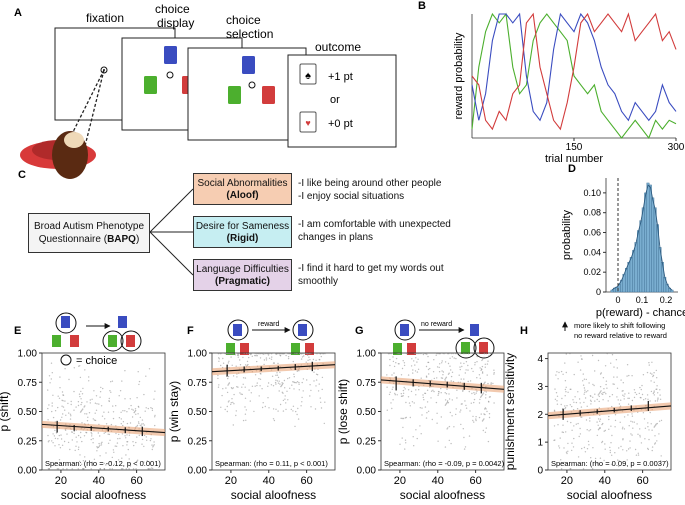 The height and width of the screenshot is (505, 685). Describe the element at coordinates (28, 441) in the screenshot. I see `y-tick-label: 0.25` at that location.